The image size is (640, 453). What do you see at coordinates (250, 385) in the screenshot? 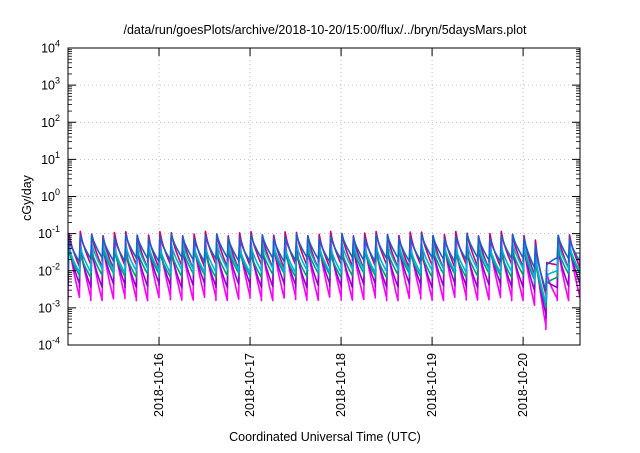
I see `x-tick-label: 2018-10-17` at bounding box center [250, 385].